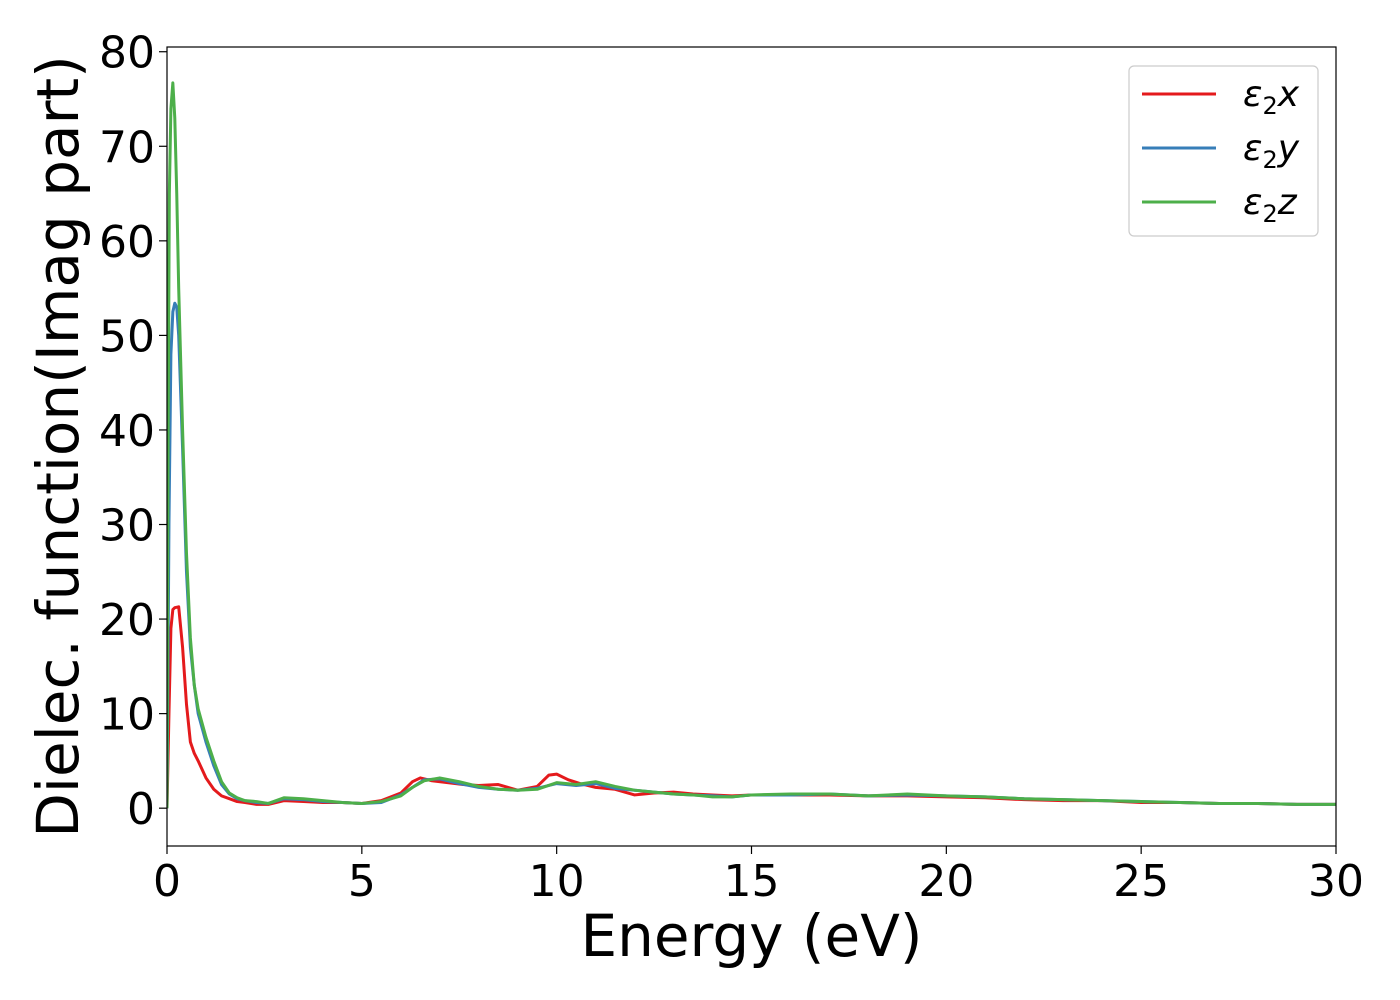 This screenshot has height=1000, width=1400. Describe the element at coordinates (557, 881) in the screenshot. I see `x-tick-label: 10` at that location.